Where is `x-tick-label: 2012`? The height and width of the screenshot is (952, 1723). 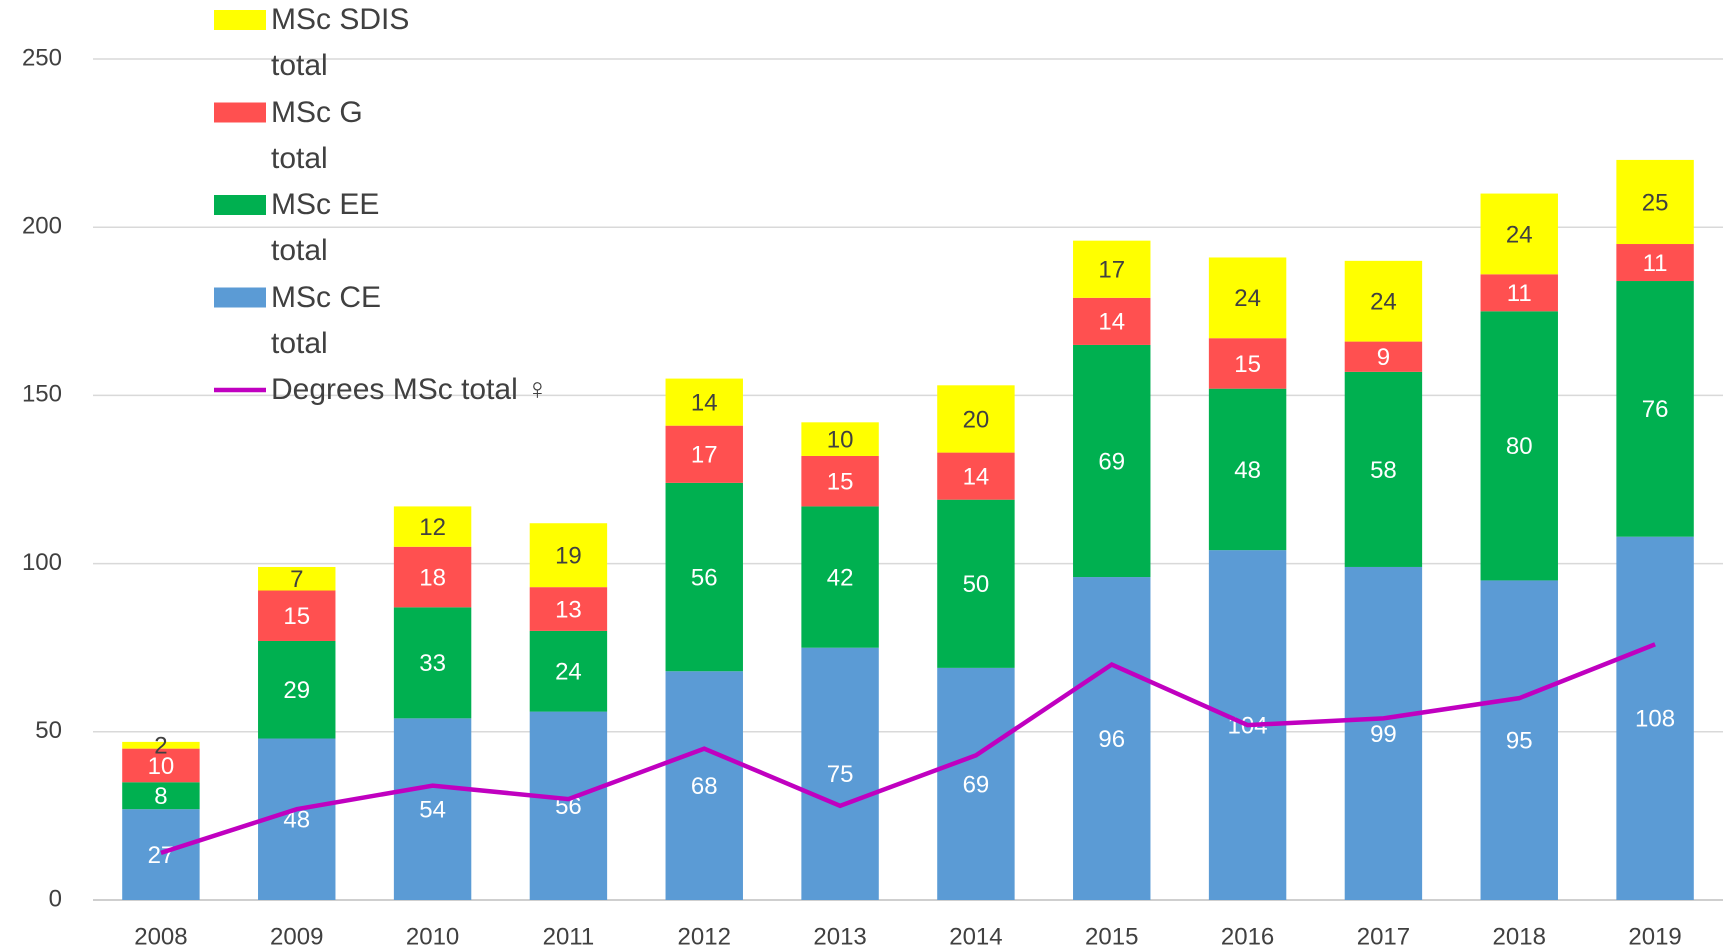
x-tick-label: 2012 is located at coordinates (704, 936).